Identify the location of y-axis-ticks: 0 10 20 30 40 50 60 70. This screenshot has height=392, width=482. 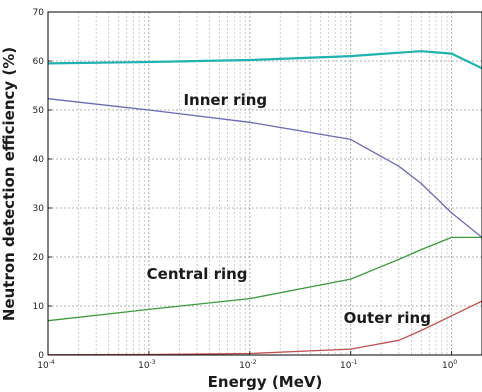
(42, 184).